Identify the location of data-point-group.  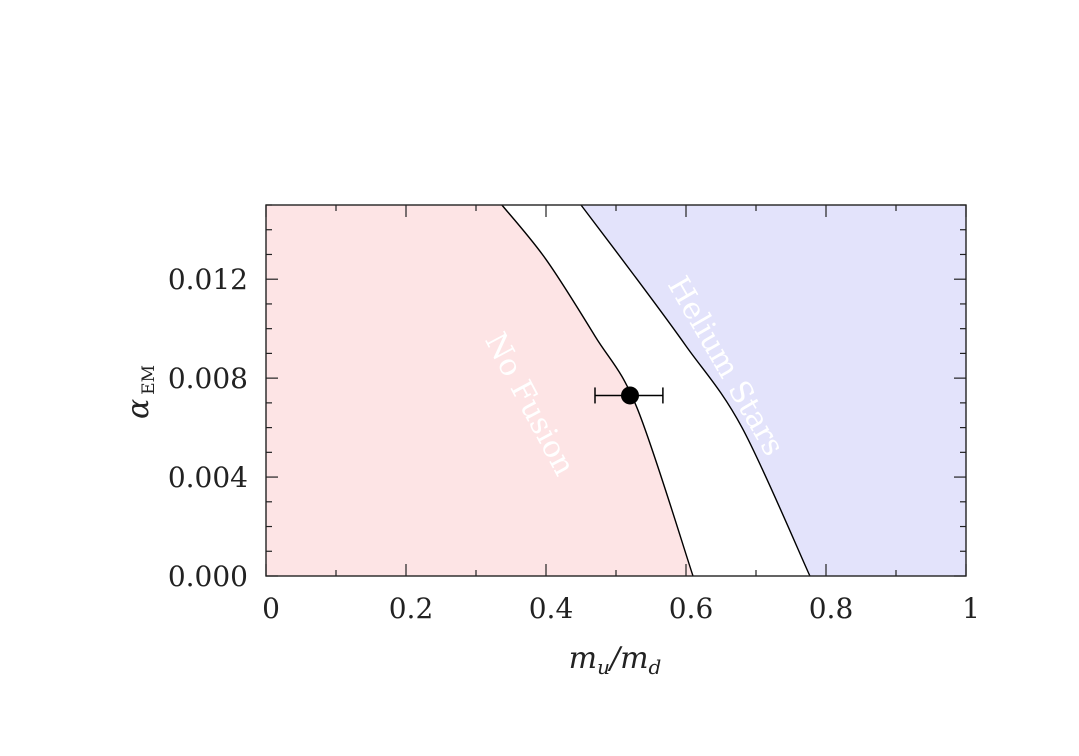
(629, 395).